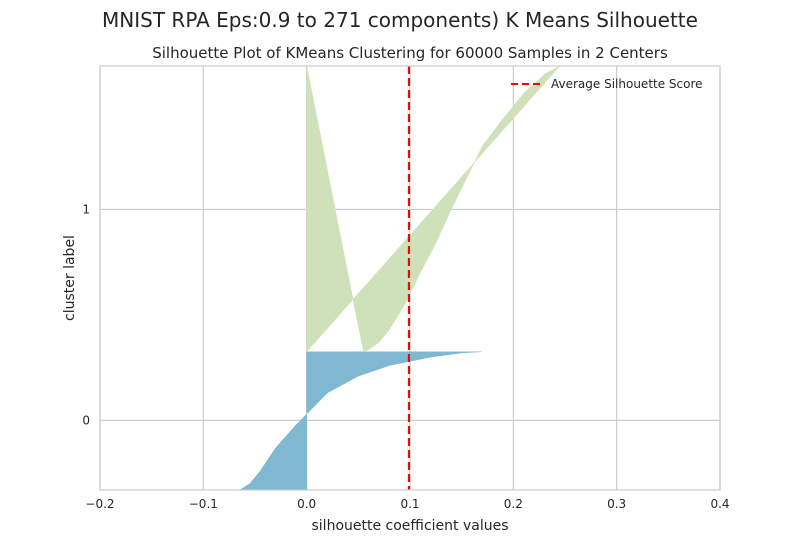  I want to click on x-tick-label: 0.3, so click(616, 504).